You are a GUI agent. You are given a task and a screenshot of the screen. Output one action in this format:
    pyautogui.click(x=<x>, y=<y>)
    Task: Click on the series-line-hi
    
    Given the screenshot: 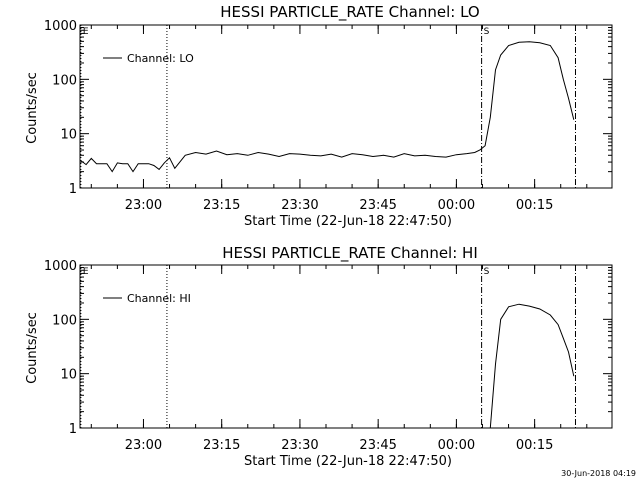 What is the action you would take?
    pyautogui.click(x=532, y=366)
    